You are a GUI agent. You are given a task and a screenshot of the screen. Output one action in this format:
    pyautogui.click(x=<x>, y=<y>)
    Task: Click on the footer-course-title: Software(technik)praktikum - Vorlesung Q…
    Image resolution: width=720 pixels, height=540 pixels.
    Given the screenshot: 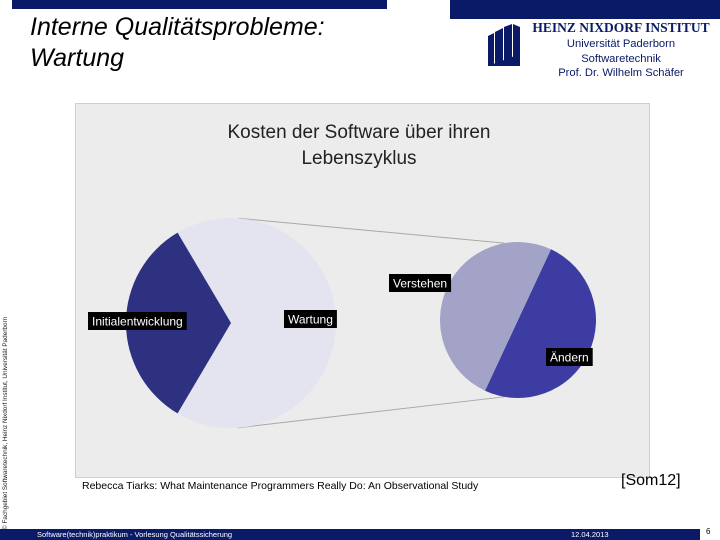 What is the action you would take?
    pyautogui.click(x=135, y=534)
    